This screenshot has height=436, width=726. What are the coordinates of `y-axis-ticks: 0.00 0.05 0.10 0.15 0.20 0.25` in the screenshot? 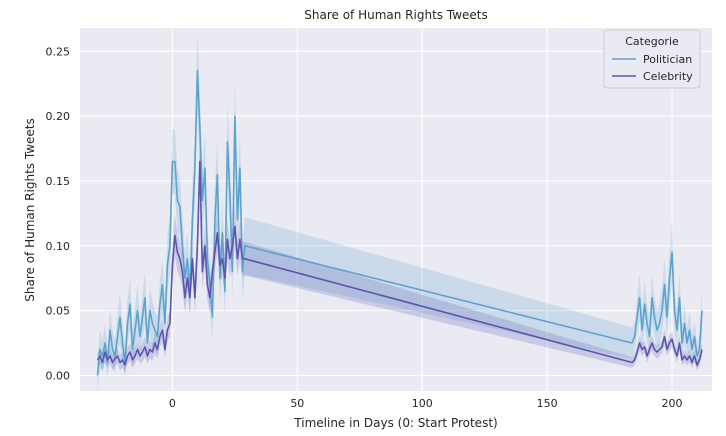 It's located at (58, 213).